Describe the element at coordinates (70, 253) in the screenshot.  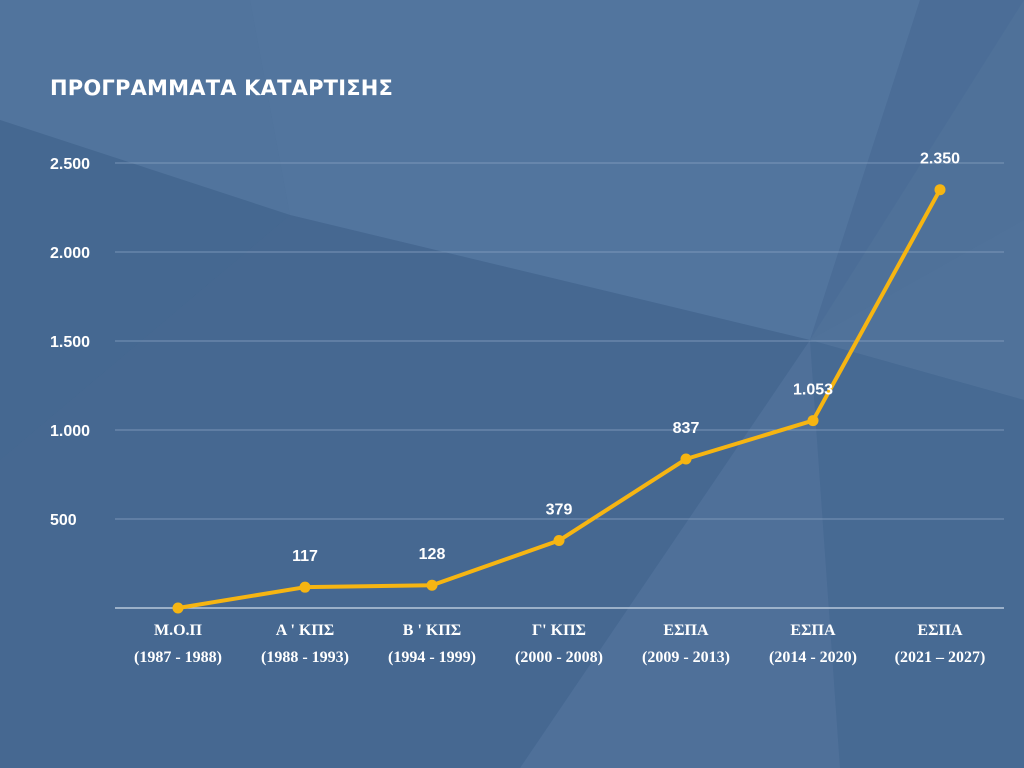
I see `y-tick-label: 2.000` at that location.